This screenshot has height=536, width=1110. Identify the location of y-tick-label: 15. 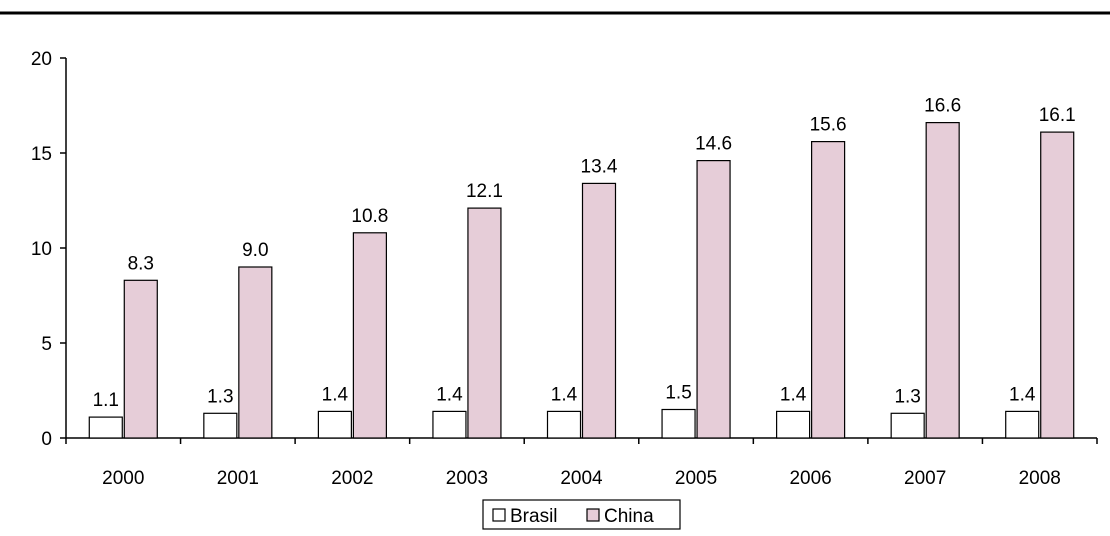
(41, 154).